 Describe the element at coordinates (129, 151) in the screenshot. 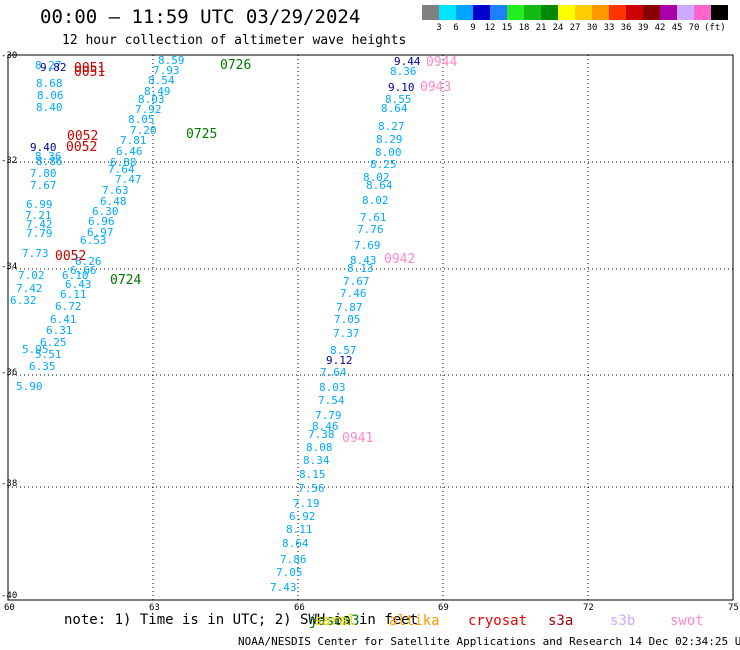

I see `wave-height-value: 6.46` at that location.